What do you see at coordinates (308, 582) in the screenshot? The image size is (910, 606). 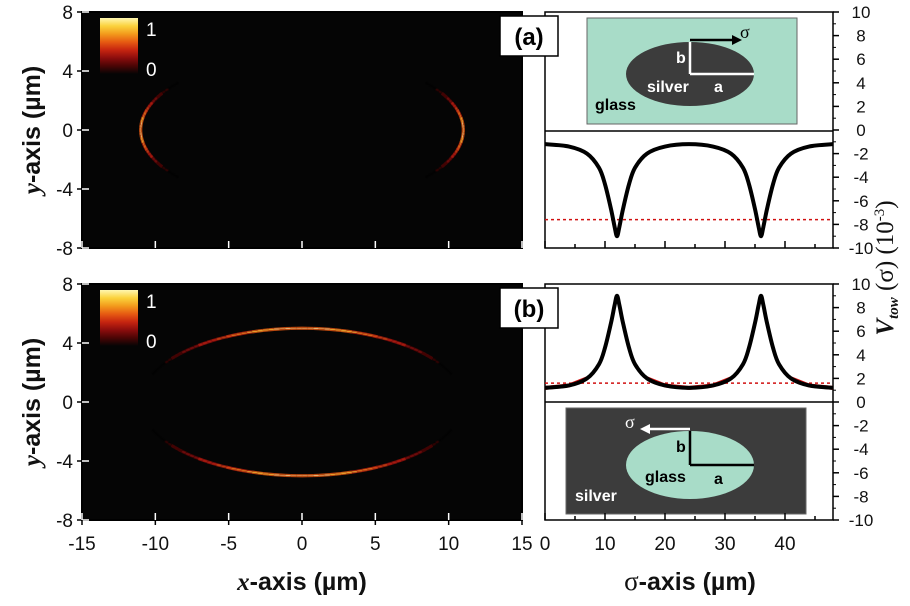 I see `heatmap-xlabel-rest: -axis (µm)` at bounding box center [308, 582].